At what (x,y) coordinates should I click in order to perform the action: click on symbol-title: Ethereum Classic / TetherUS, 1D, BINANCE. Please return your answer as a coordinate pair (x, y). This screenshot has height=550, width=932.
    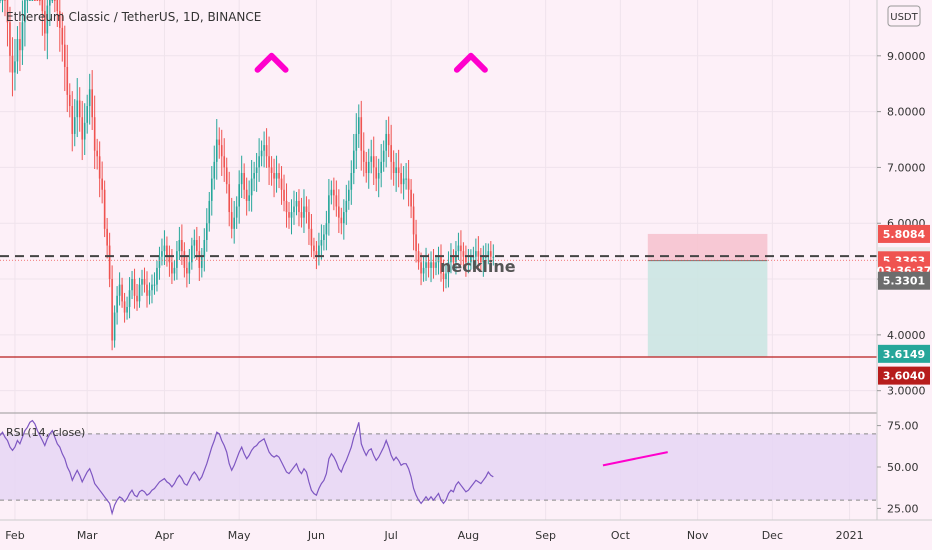
    Looking at the image, I should click on (133, 17).